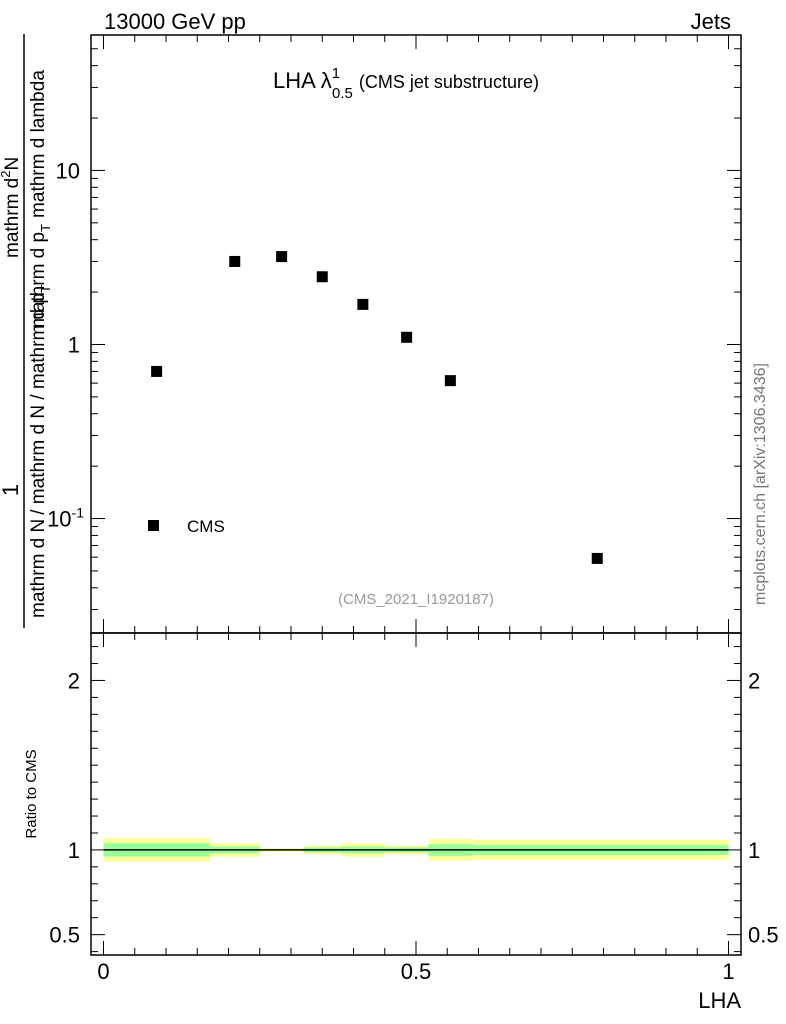 This screenshot has height=1024, width=786. Describe the element at coordinates (416, 971) in the screenshot. I see `x-tick-label: 0.5` at that location.